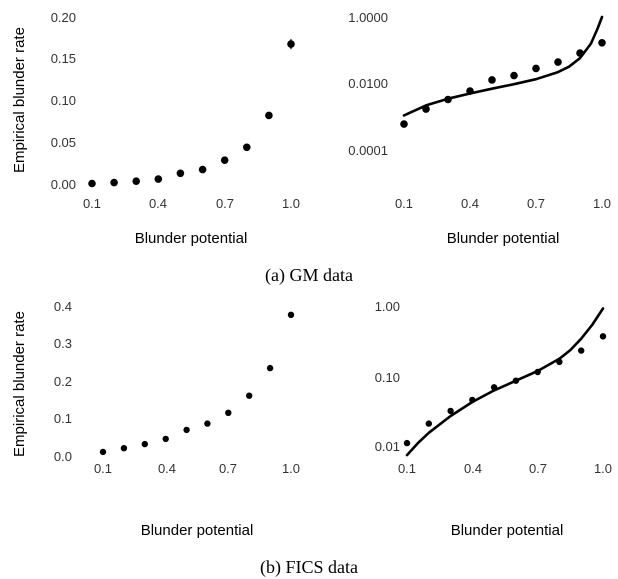 The width and height of the screenshot is (618, 579). I want to click on y-tick-label: 0.05, so click(63, 142).